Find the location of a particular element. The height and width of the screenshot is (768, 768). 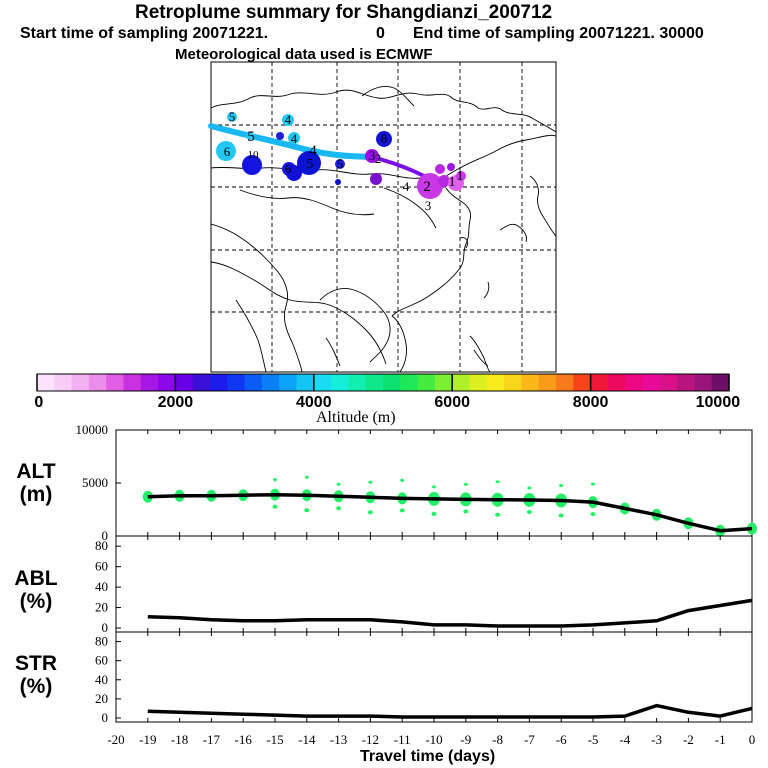

x-tick-label: -15 is located at coordinates (274, 739).